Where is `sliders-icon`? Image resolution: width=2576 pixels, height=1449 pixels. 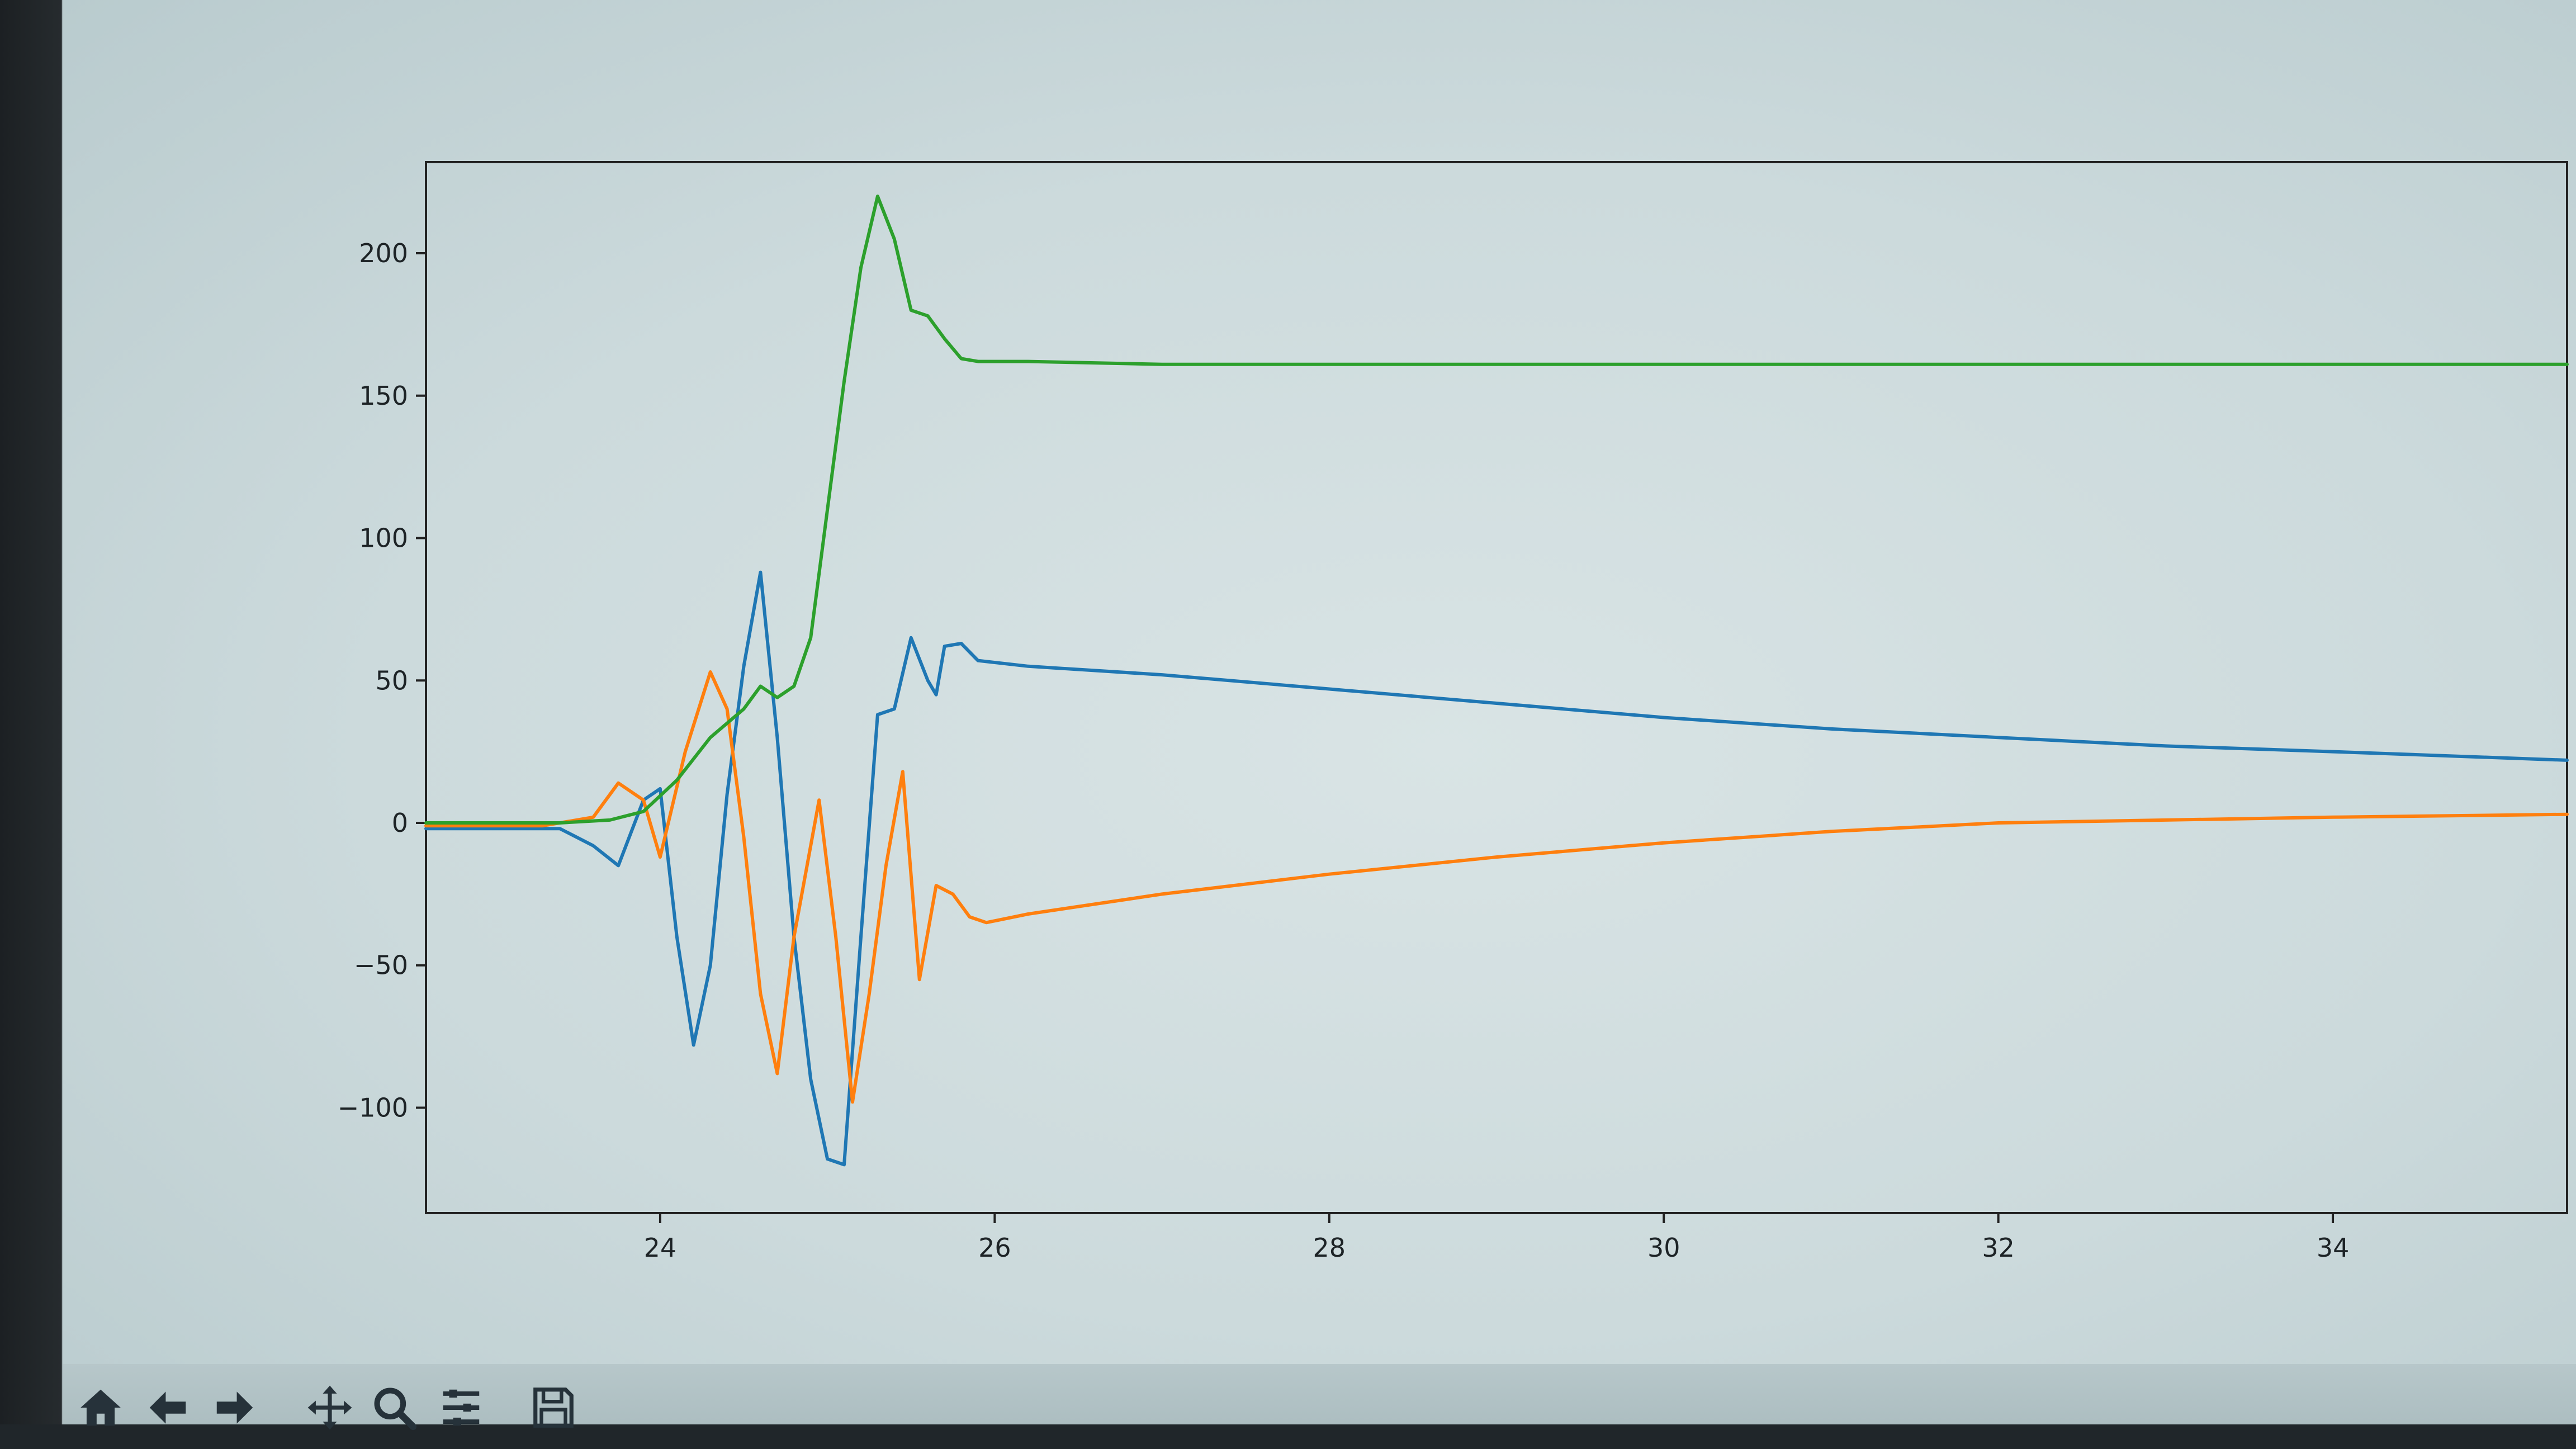 sliders-icon is located at coordinates (462, 1408).